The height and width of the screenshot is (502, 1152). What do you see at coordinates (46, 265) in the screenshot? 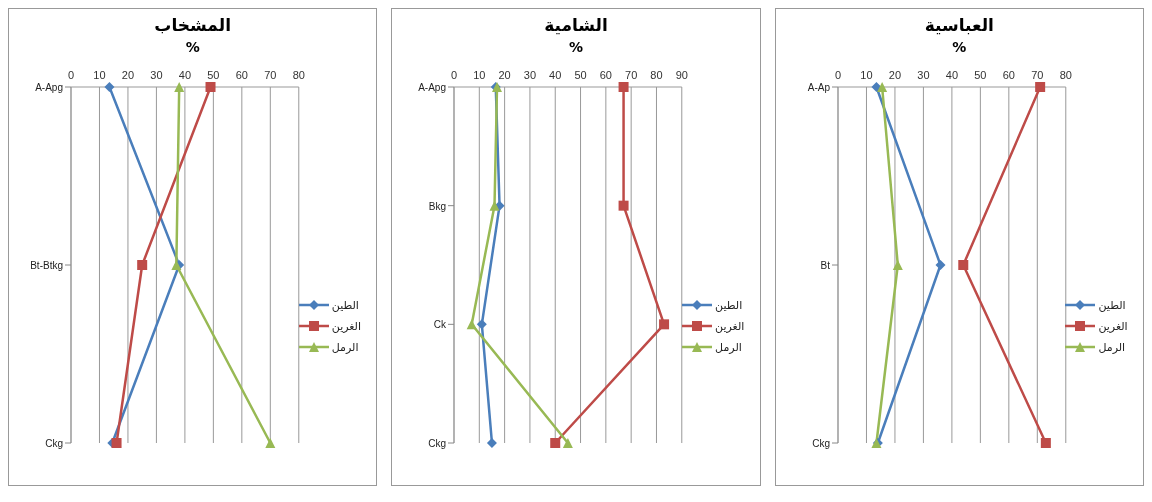
I see `y-tick-label: Bt-Btkg` at bounding box center [46, 265].